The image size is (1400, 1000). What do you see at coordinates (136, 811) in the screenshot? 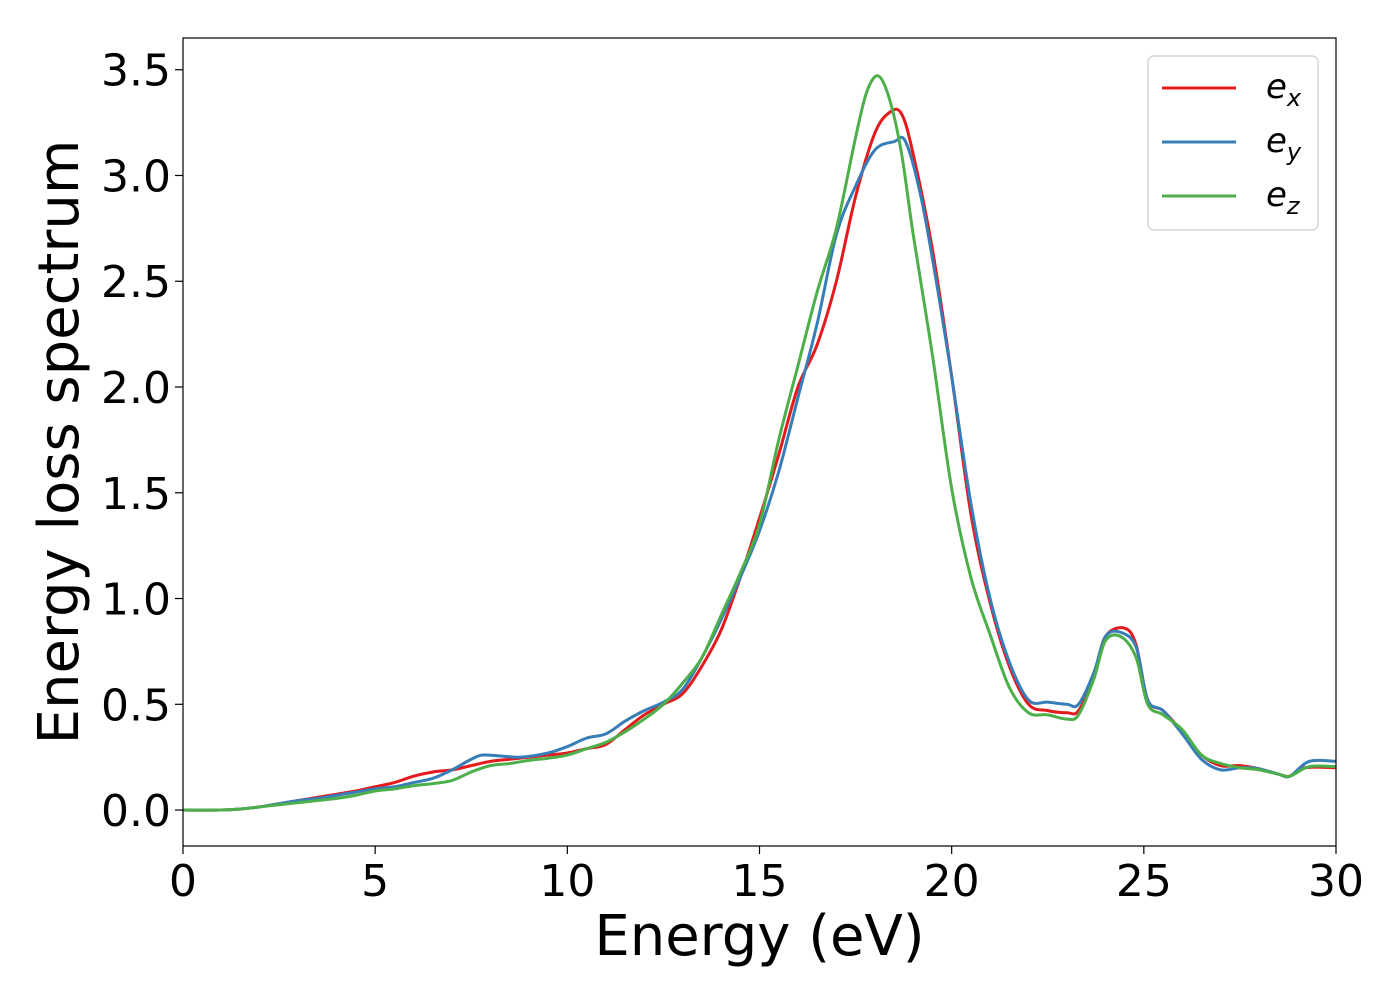
I see `y-tick-label: 0.0` at bounding box center [136, 811].